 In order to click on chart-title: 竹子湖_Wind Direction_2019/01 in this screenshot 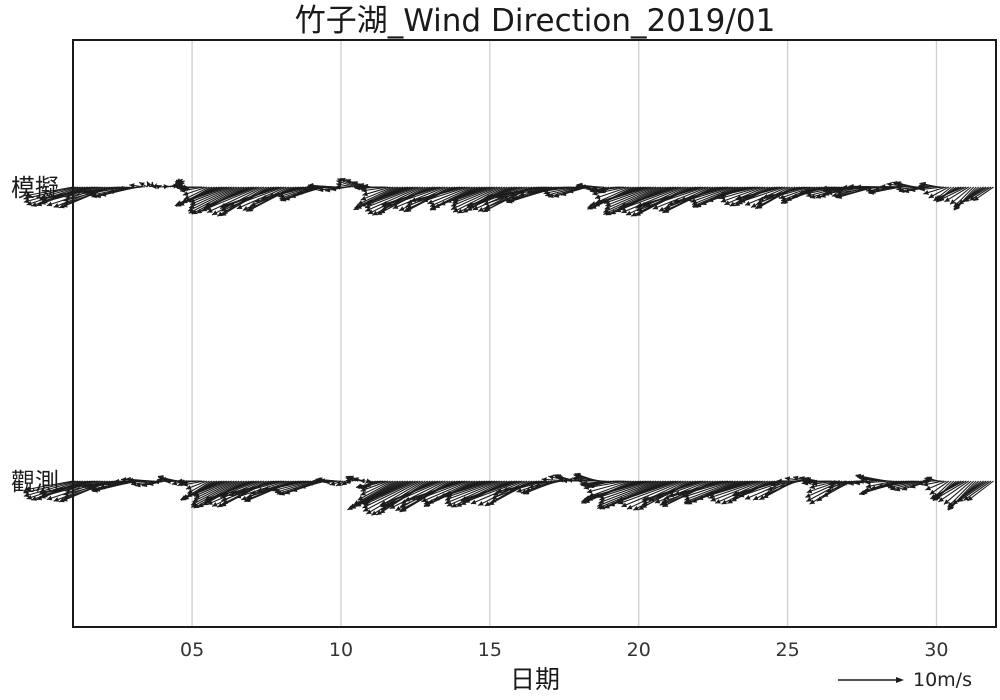, I will do `click(535, 21)`.